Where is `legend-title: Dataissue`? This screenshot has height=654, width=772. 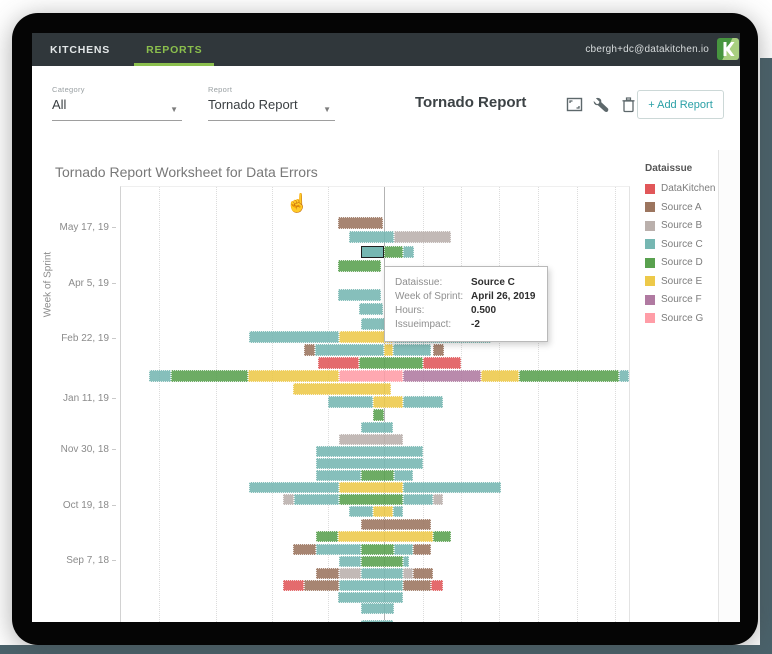
legend-title: Dataissue is located at coordinates (669, 168).